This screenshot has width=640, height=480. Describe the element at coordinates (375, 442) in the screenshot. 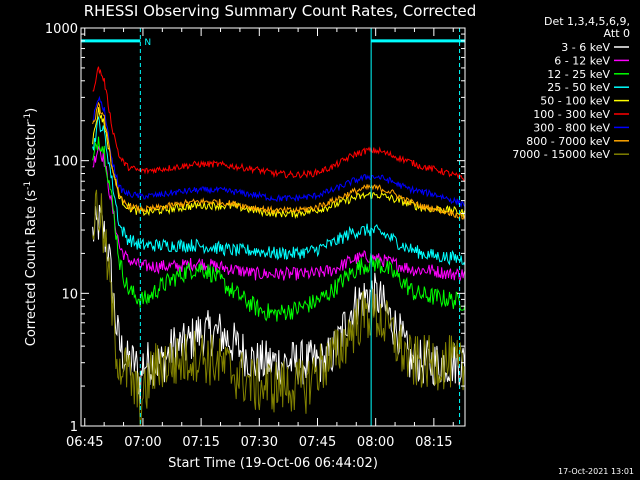

I see `x-tick-label-6: 08:00` at that location.